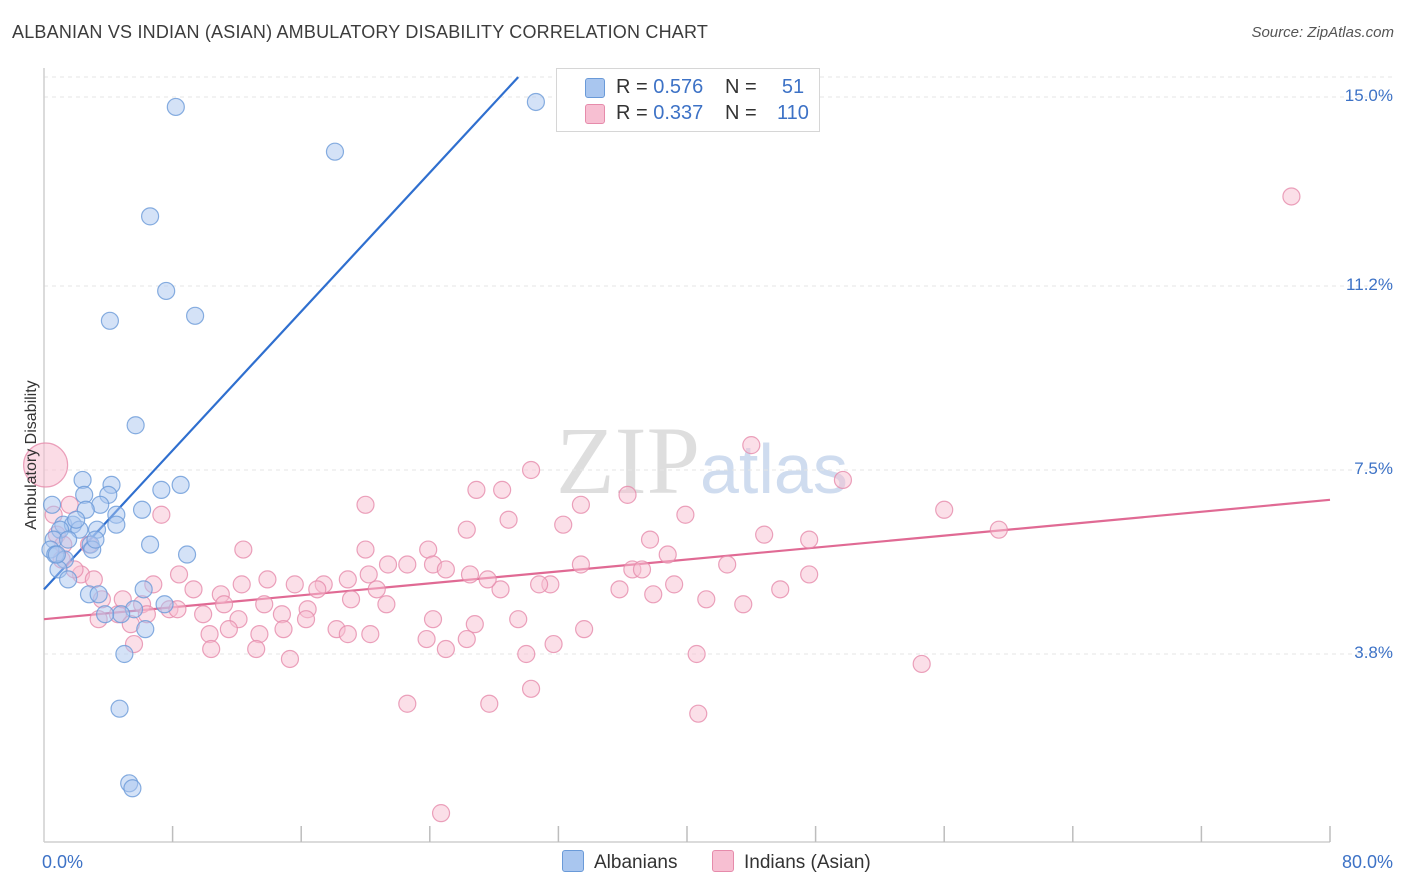  Describe the element at coordinates (595, 114) in the screenshot. I see `legend-swatch-indians` at that location.